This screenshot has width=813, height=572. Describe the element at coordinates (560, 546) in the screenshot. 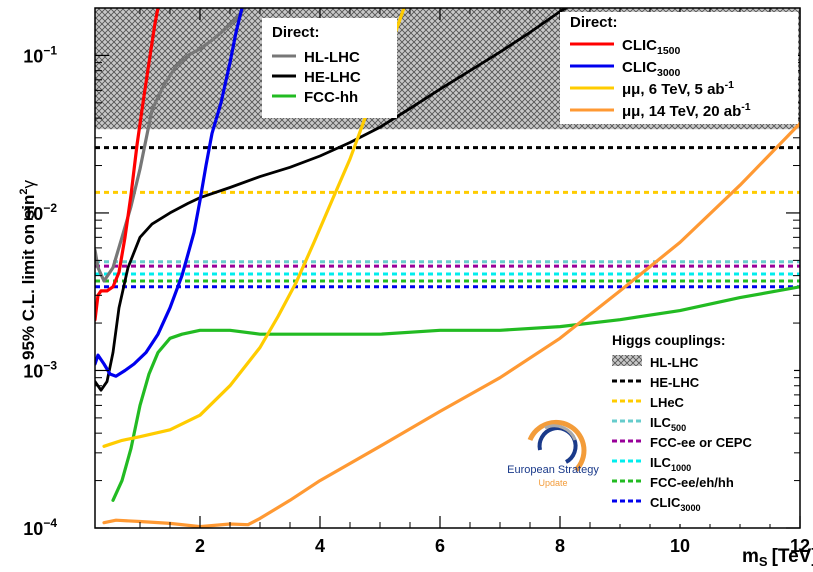

I see `x-tick-label: 8` at that location.